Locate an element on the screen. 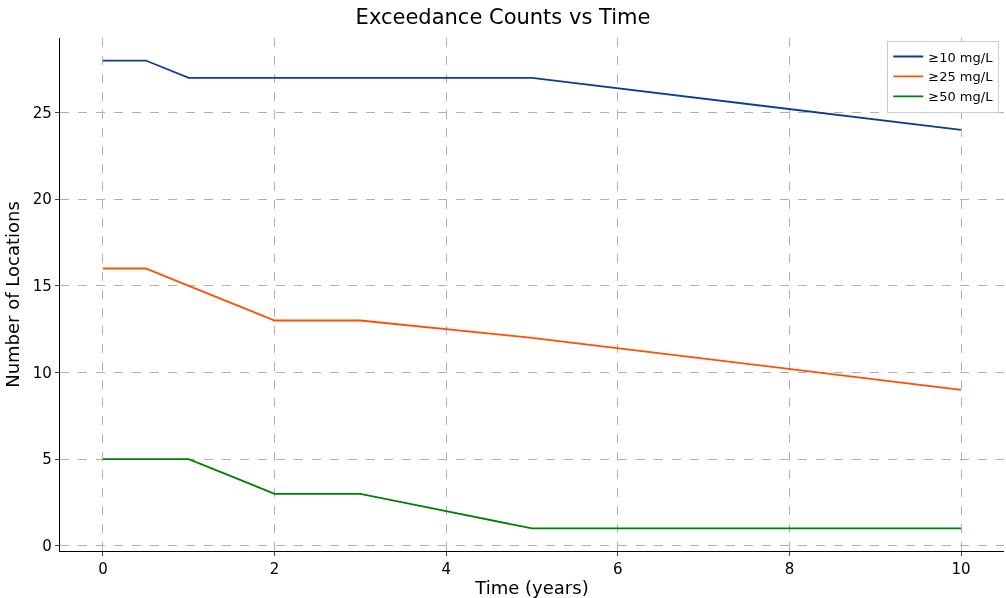  x-tick-label: 0 is located at coordinates (103, 569).